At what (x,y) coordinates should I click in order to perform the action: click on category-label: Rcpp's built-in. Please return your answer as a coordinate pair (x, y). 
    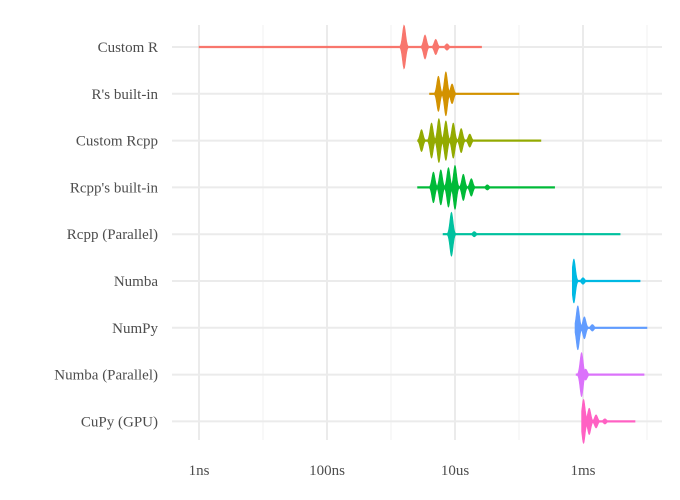
    Looking at the image, I should click on (114, 188).